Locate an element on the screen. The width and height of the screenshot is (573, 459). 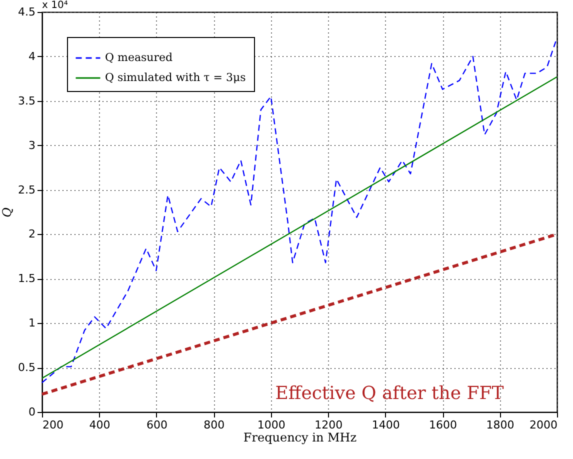
y-tick-label: 4 is located at coordinates (32, 56).